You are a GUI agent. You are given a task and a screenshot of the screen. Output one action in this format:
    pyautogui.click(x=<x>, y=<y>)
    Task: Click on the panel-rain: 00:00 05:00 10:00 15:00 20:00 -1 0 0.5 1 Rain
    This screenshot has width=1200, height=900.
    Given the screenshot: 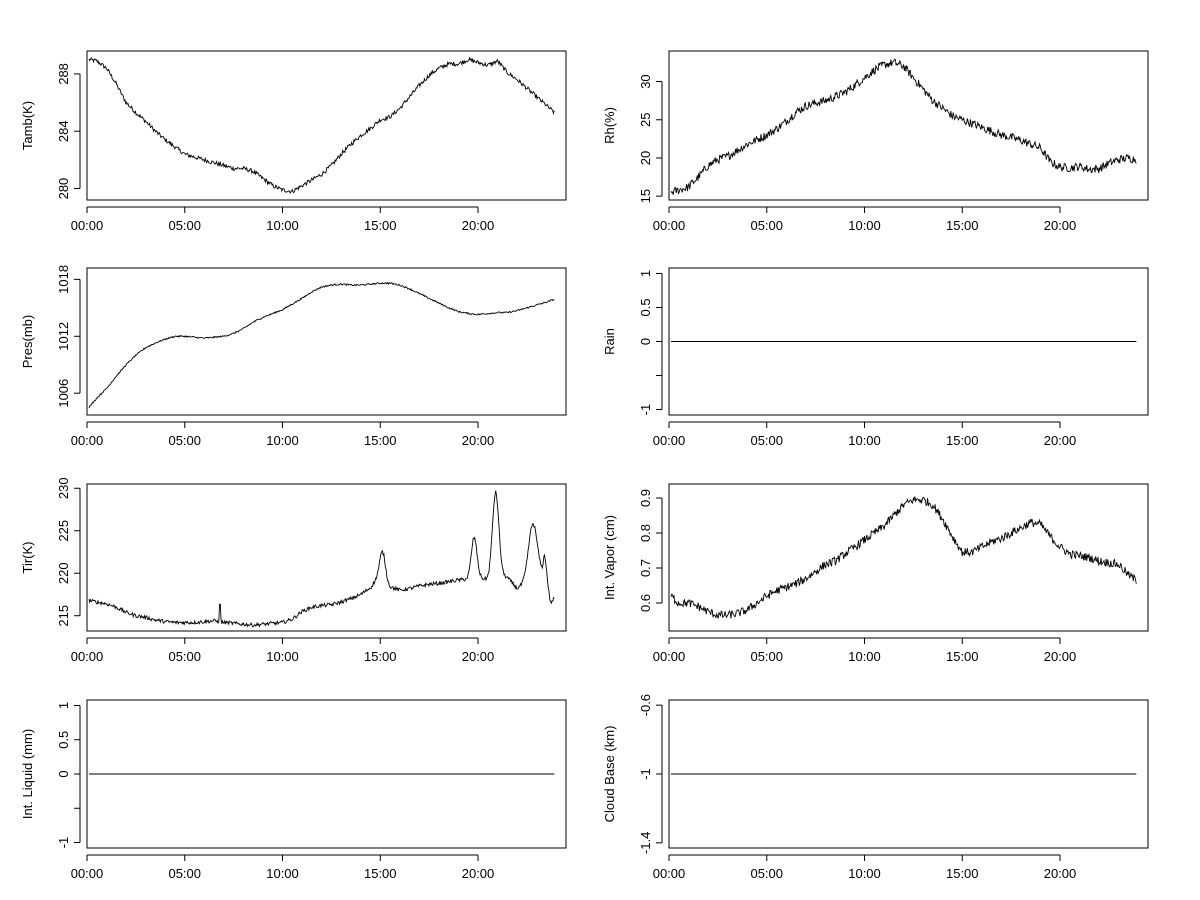 What is the action you would take?
    pyautogui.click(x=875, y=357)
    